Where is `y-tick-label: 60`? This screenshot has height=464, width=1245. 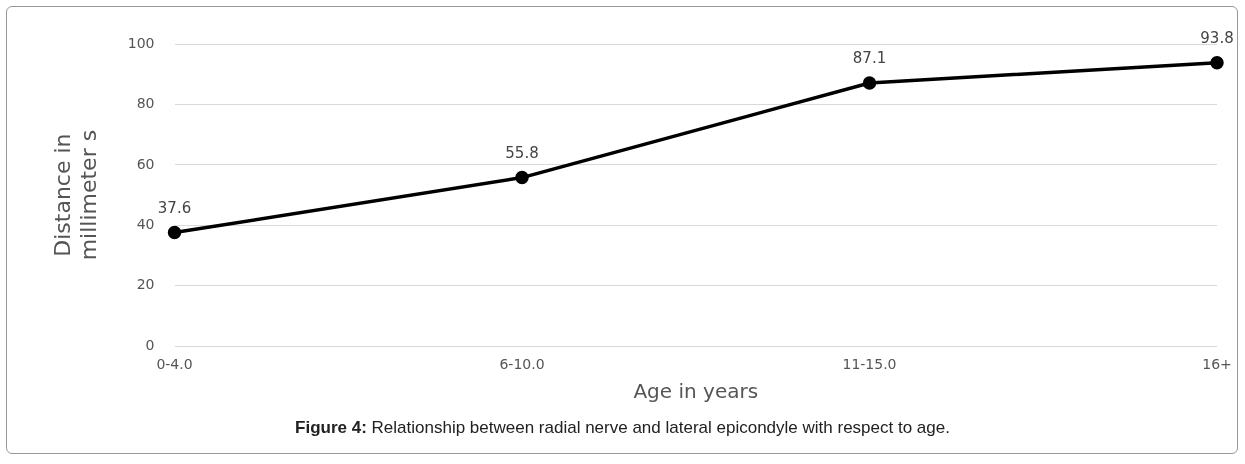 y-tick-label: 60 is located at coordinates (145, 163).